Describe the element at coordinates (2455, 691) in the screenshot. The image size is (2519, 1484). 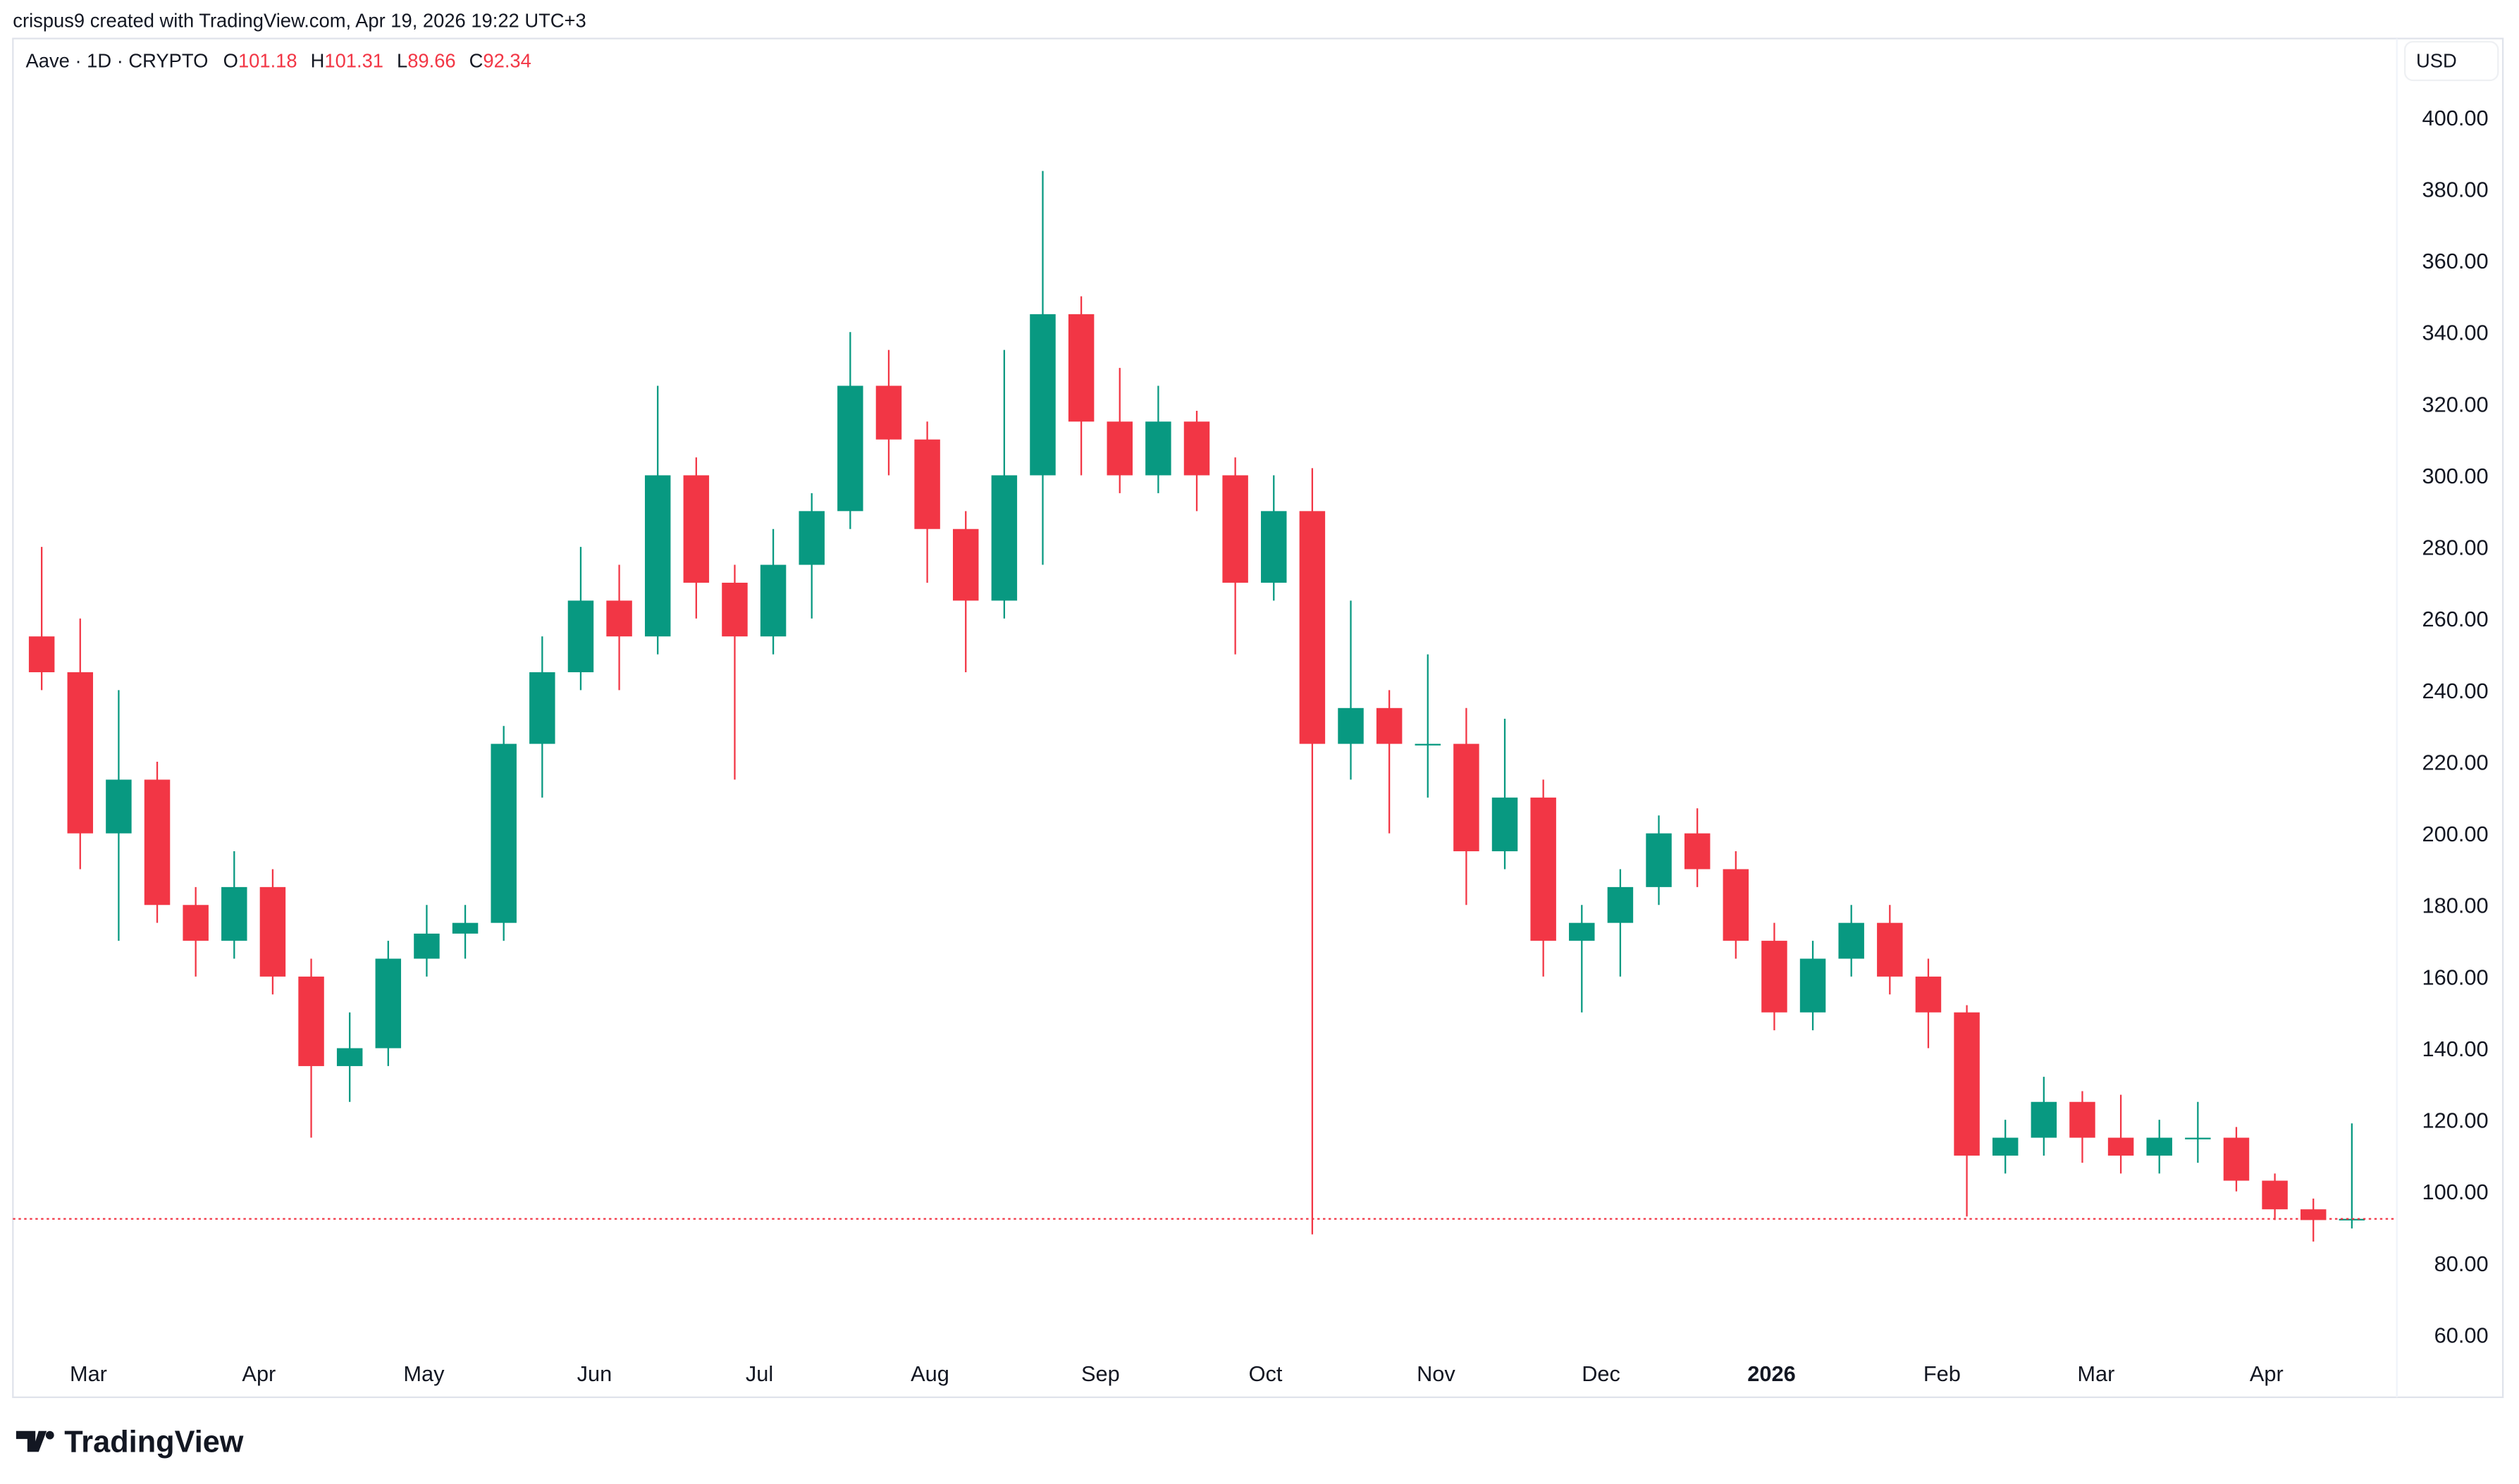
I see `price-tick-label: 240.00` at that location.